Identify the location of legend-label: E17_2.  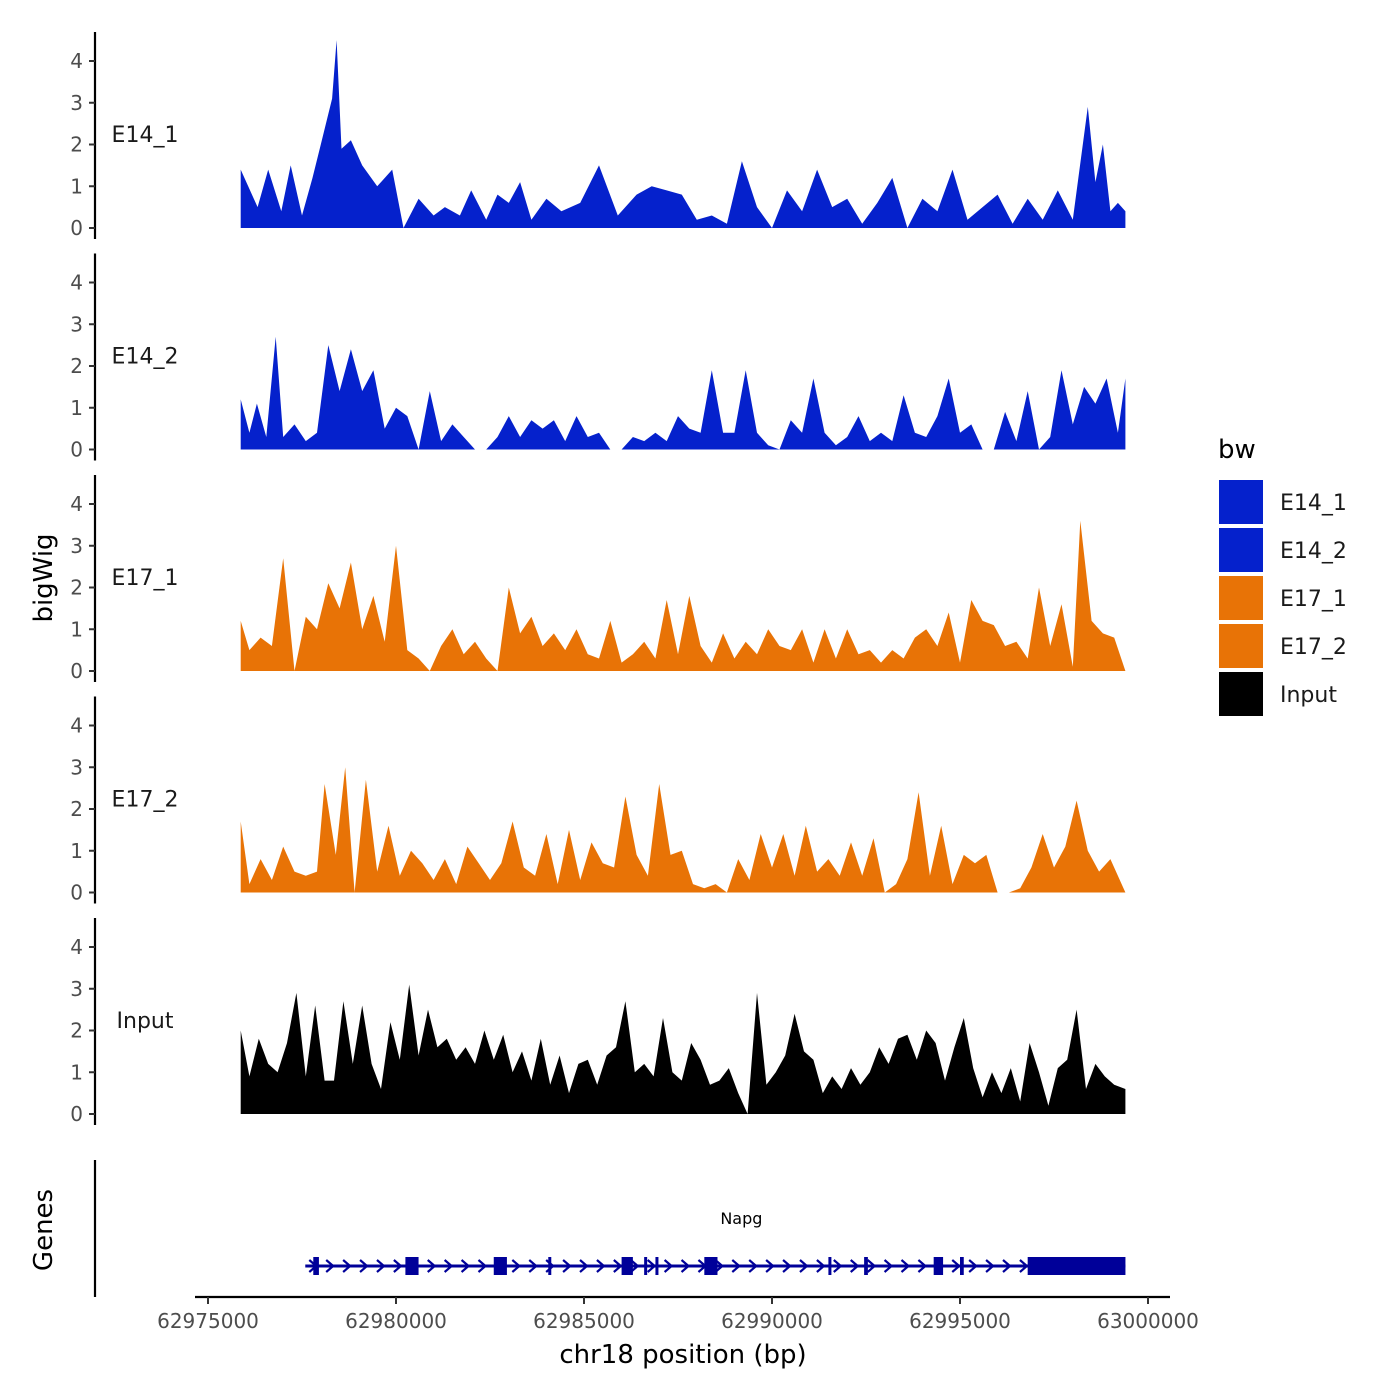
(1313, 647).